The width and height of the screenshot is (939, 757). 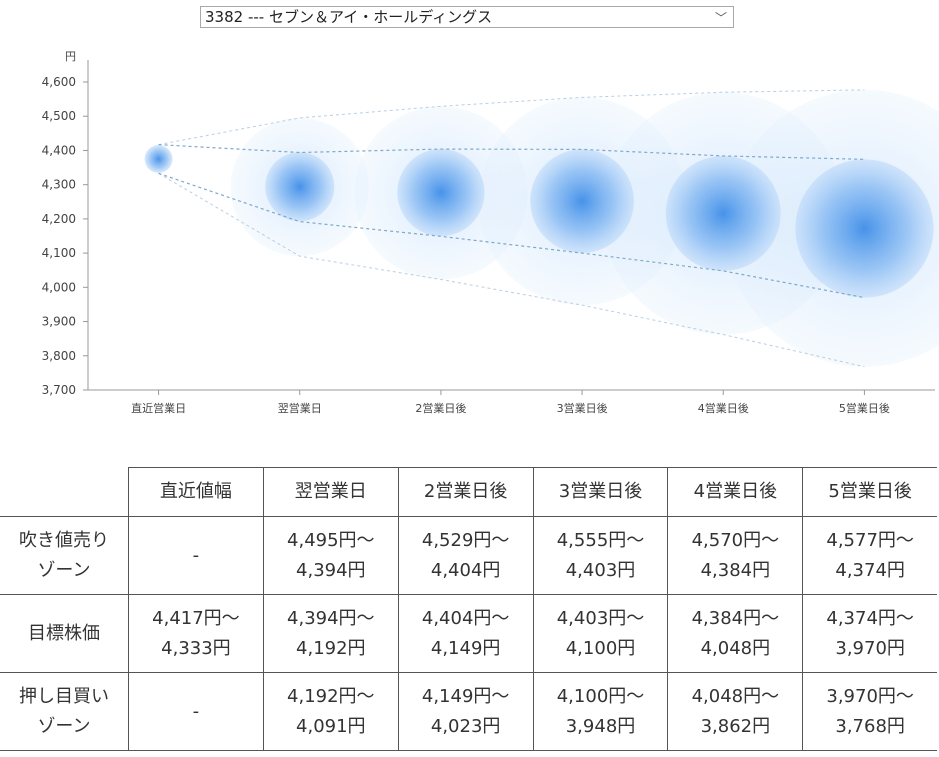 What do you see at coordinates (300, 408) in the screenshot?
I see `x-tick-label: 翌営業日` at bounding box center [300, 408].